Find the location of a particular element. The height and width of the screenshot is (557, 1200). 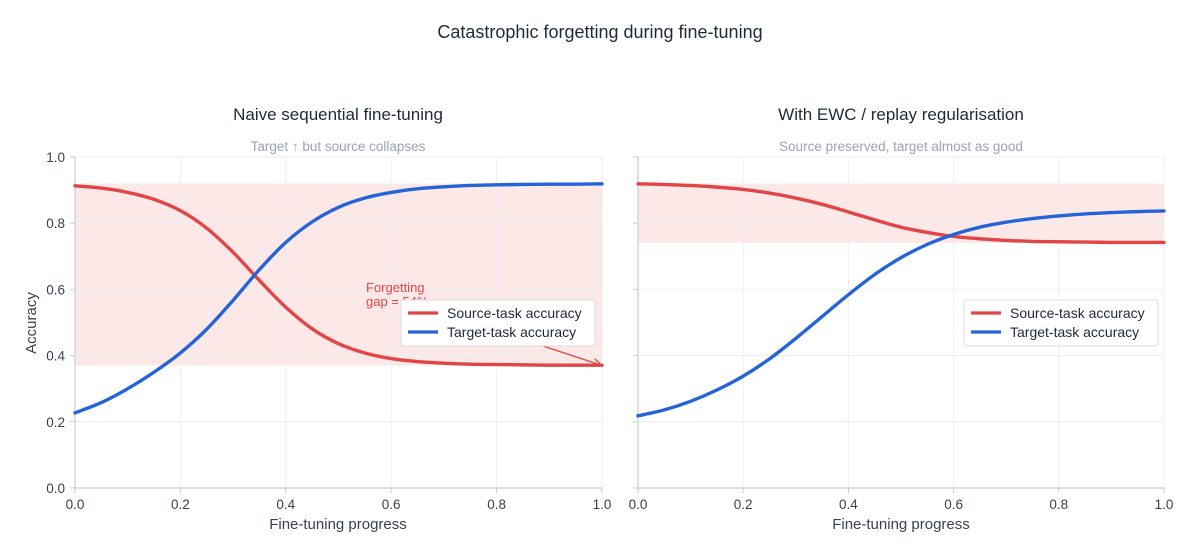

panel-ewc-subtitle: Source preserved, target almost as good is located at coordinates (901, 146).